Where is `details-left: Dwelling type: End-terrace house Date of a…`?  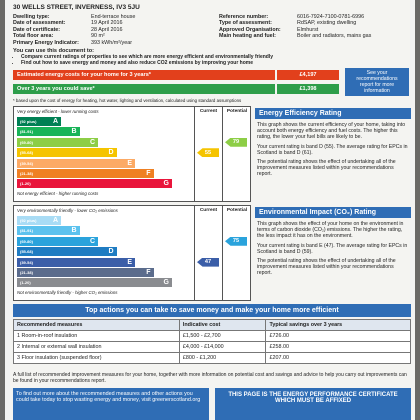 details-left: Dwelling type: End-terrace house Date of a… is located at coordinates (74, 30).